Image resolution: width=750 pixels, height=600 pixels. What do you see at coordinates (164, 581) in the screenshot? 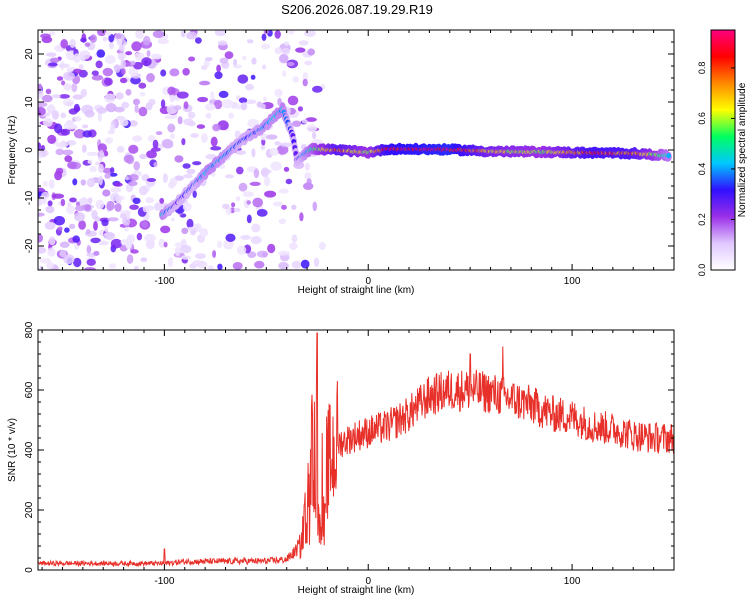
I see `x-tick-label: -100` at bounding box center [164, 581].